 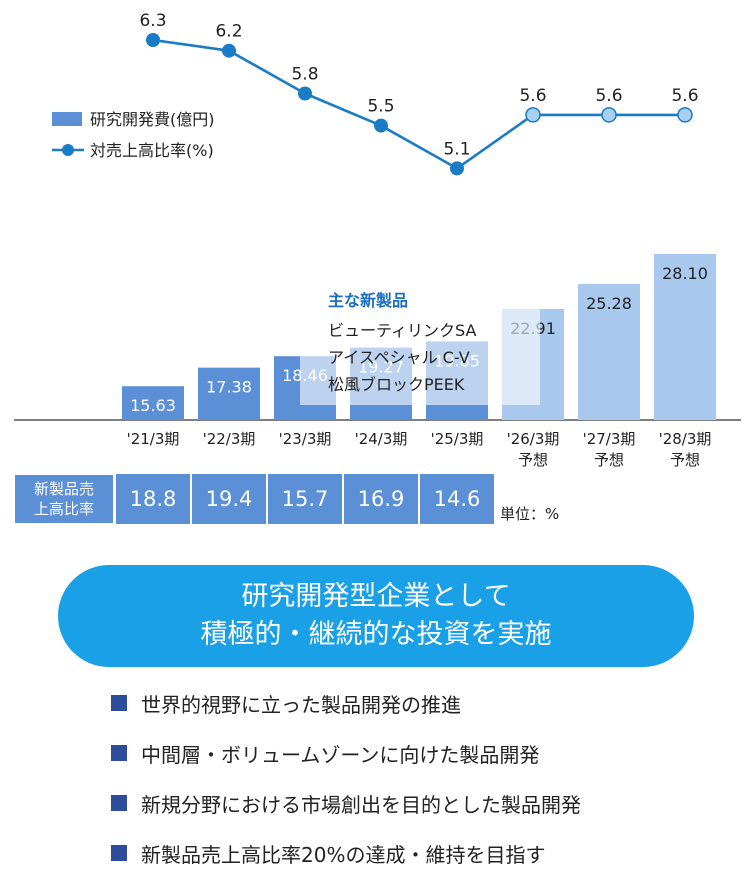 I want to click on ratio-header-line2: 上高比率, so click(x=63, y=509).